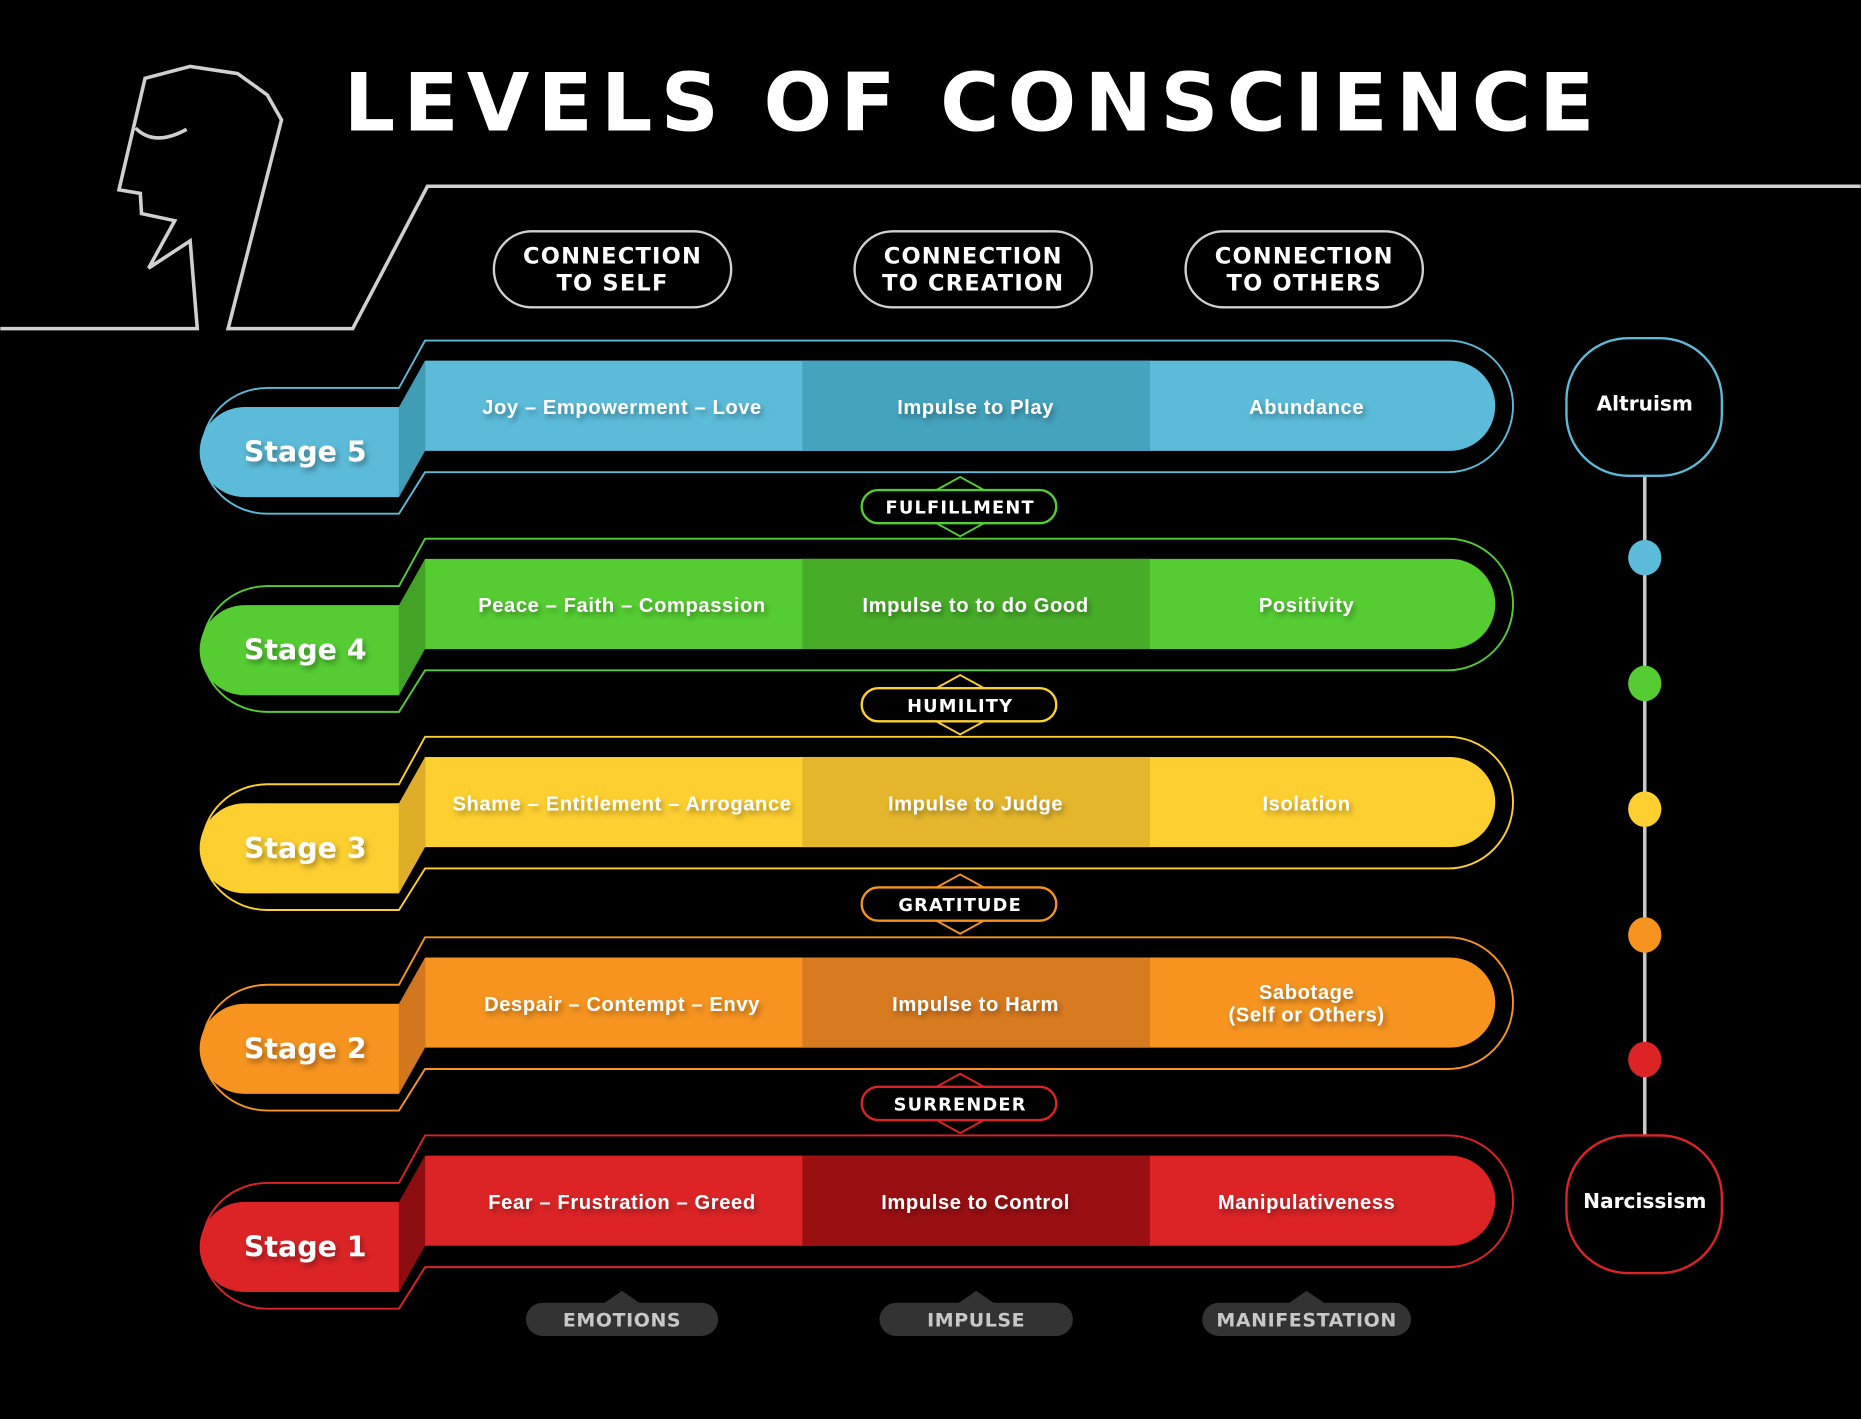  I want to click on emotions-text: Fear – Frustration – Greed, so click(621, 1203).